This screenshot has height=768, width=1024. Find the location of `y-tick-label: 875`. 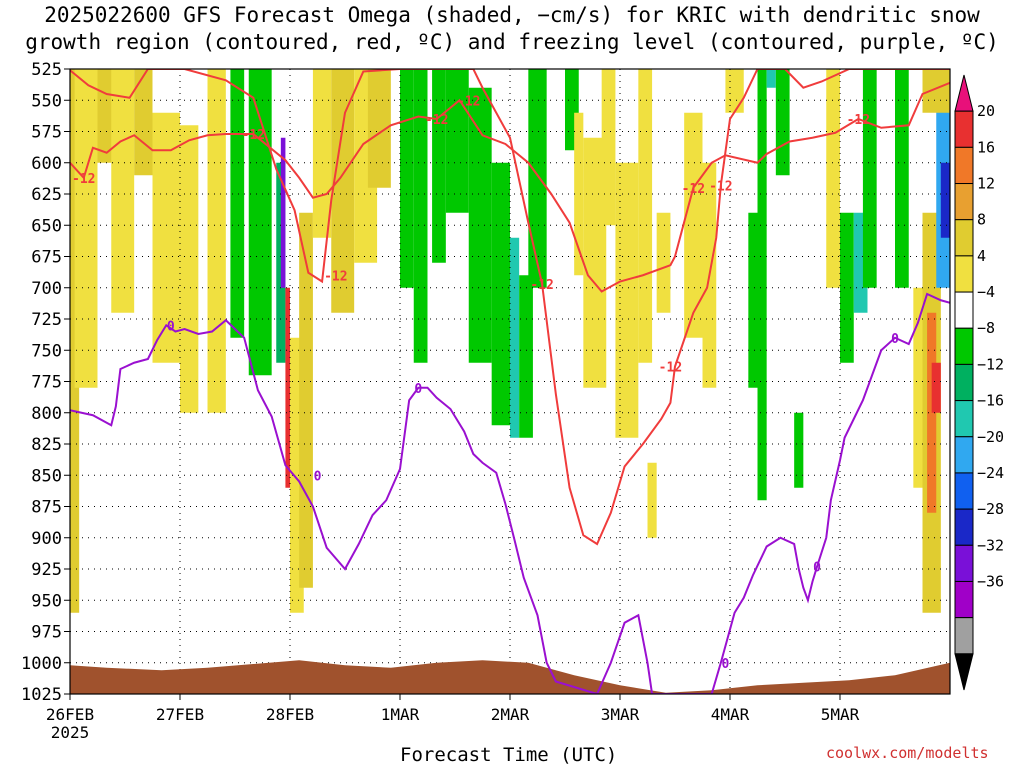

y-tick-label: 875 is located at coordinates (46, 508).